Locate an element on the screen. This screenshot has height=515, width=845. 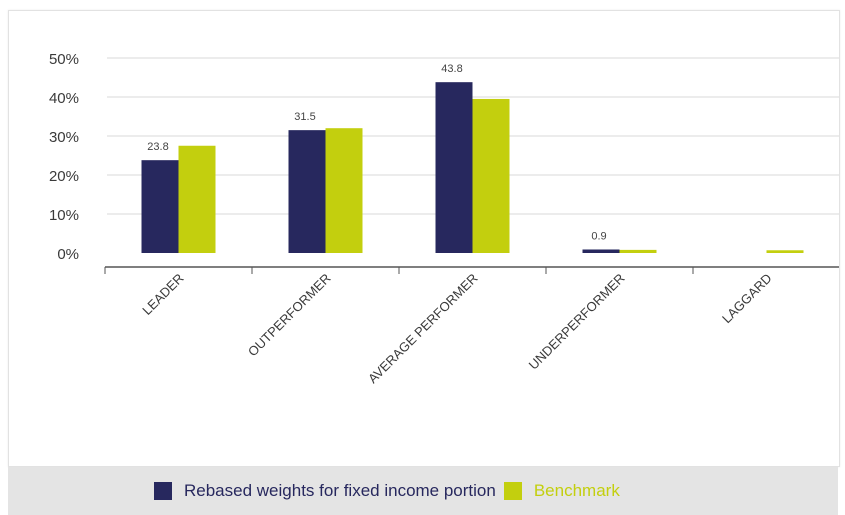
legend-swatch-rebased is located at coordinates (163, 491).